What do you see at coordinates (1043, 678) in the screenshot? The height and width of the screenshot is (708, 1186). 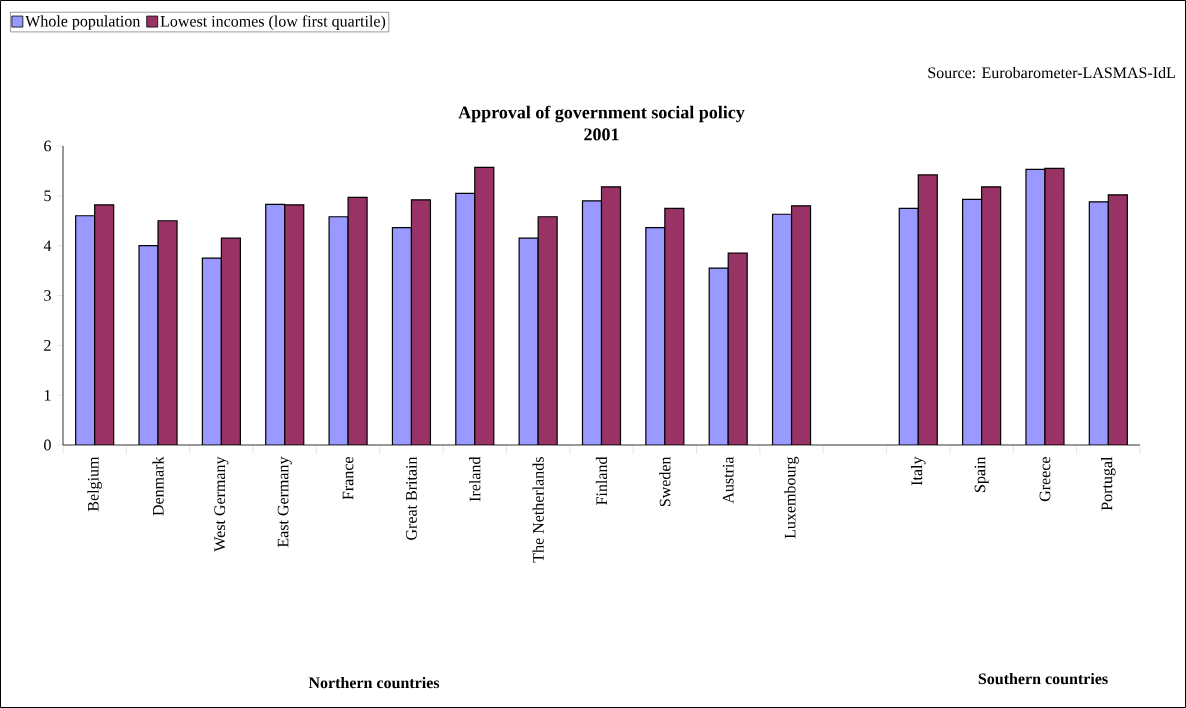 I see `text: Southern countries` at bounding box center [1043, 678].